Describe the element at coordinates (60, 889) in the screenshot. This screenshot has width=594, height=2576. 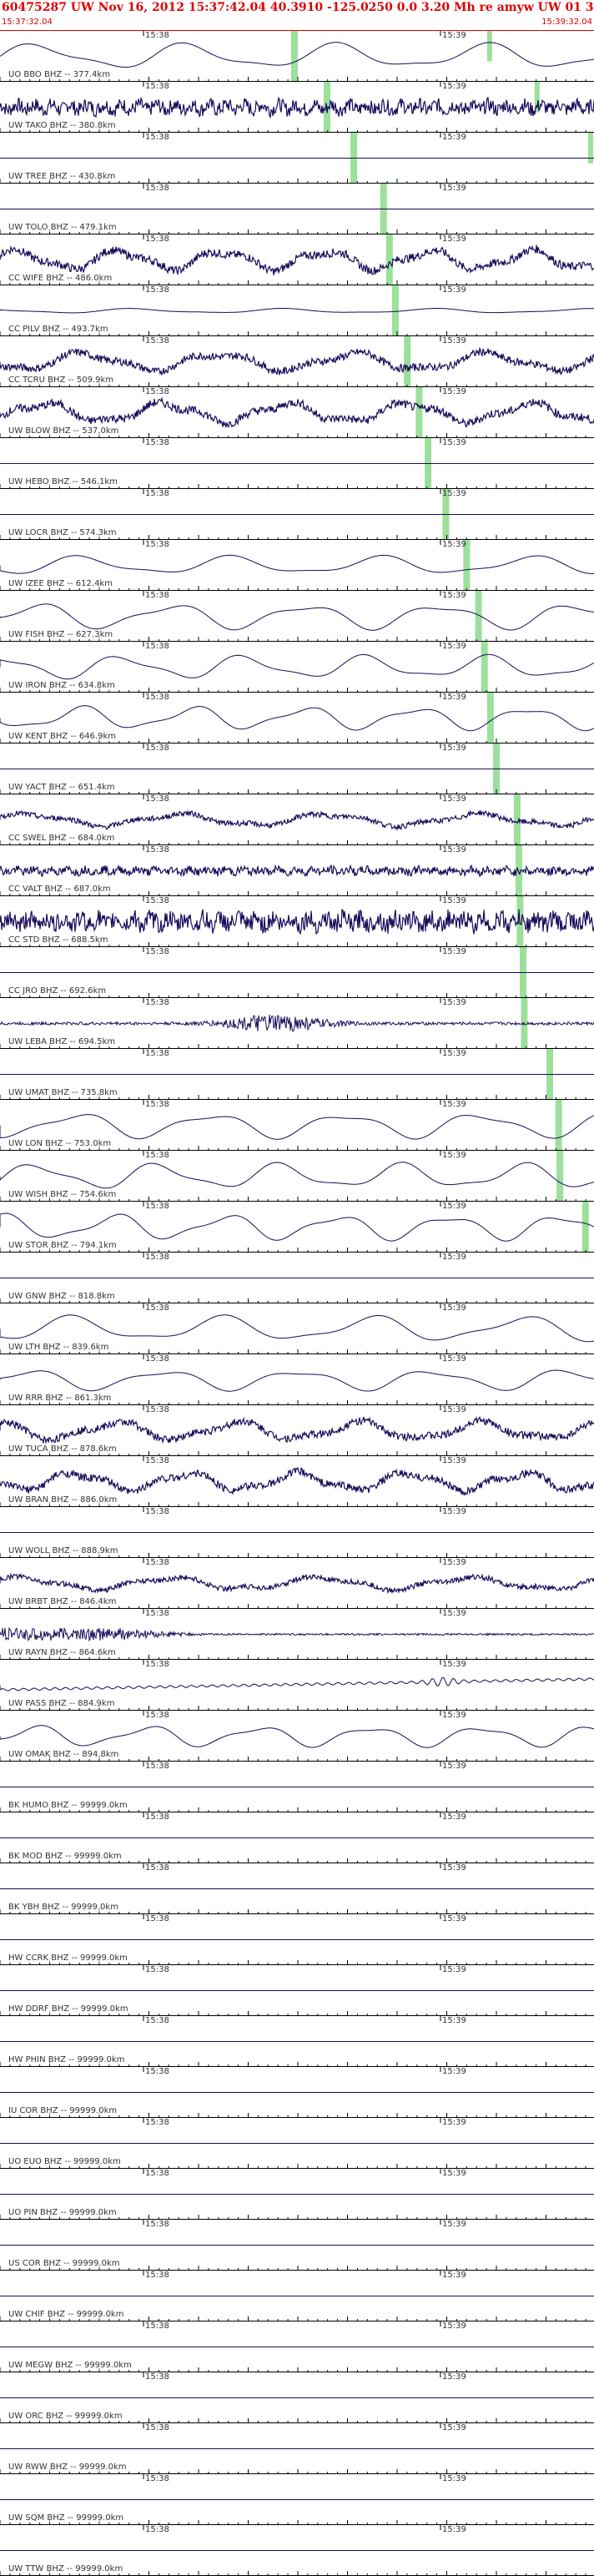
I see `station-label: CC VALT BHZ -- 687.0km` at that location.